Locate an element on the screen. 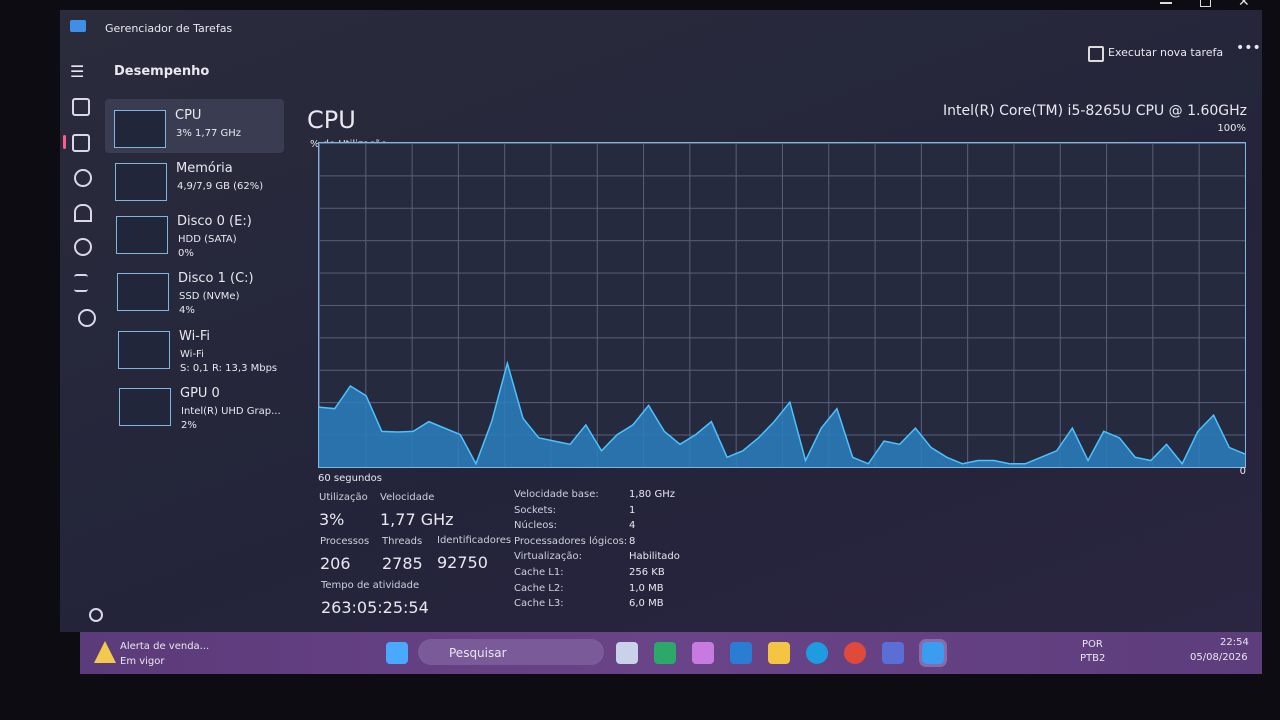 The width and height of the screenshot is (1280, 720). device-name: Wi-Fi is located at coordinates (195, 336).